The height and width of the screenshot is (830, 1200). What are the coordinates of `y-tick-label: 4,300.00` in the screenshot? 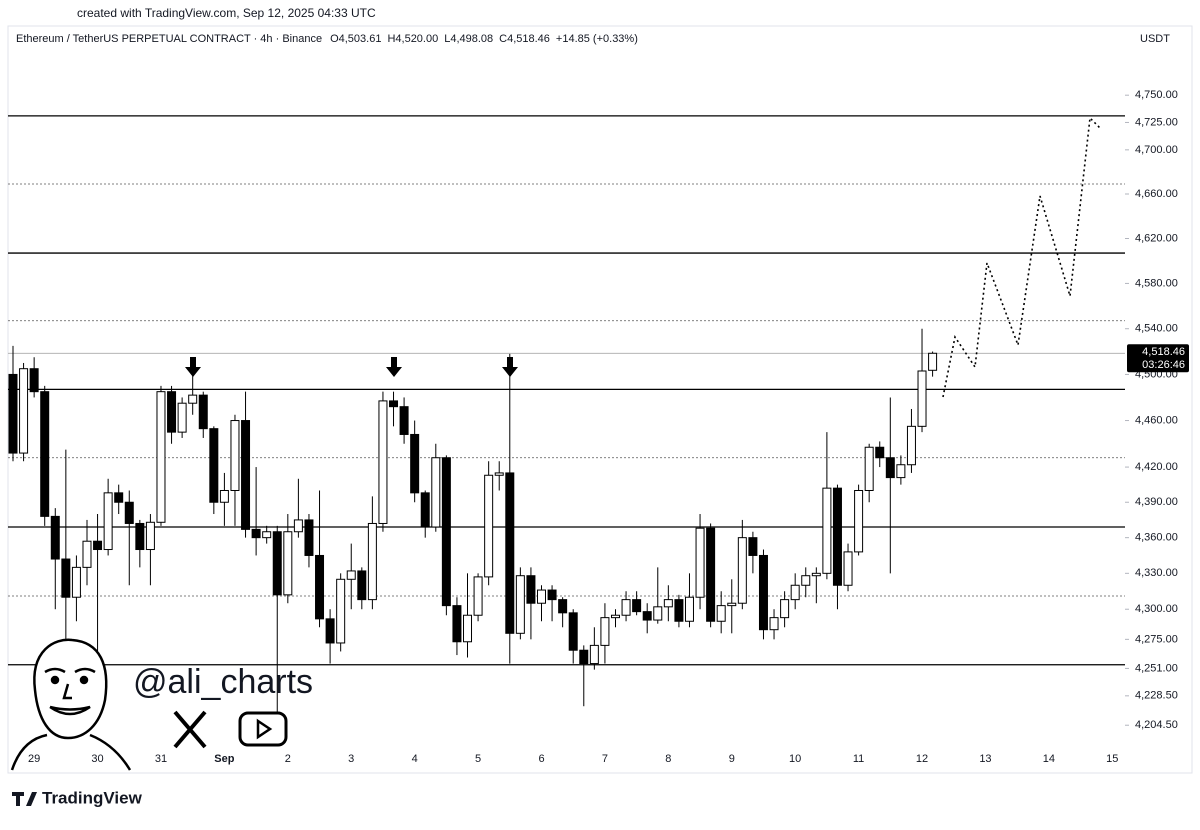 It's located at (1156, 609).